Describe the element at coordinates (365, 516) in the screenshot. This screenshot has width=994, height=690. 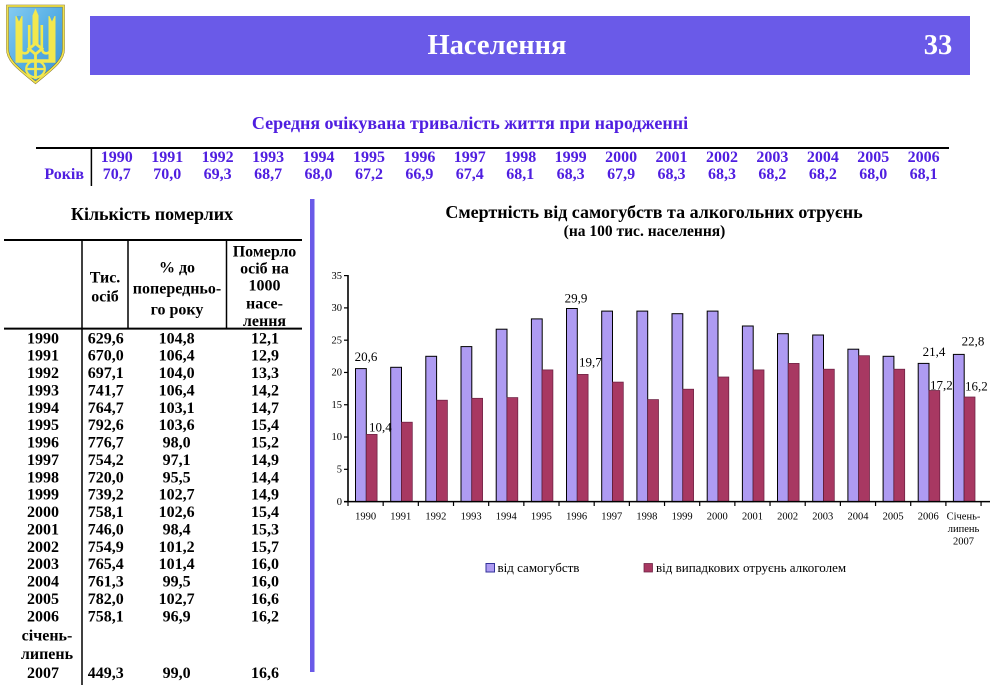
I see `svg-text: 1990` at that location.